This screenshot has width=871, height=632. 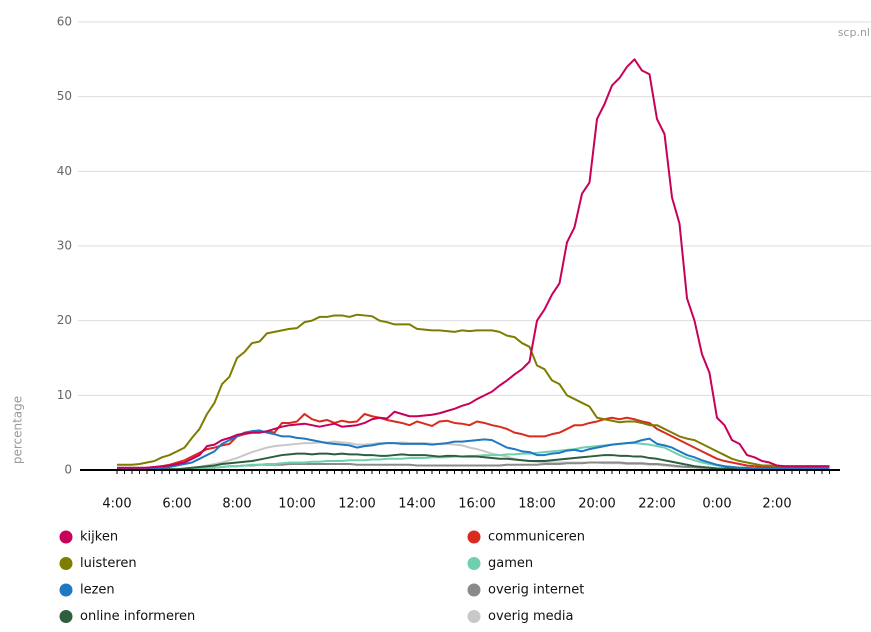 What do you see at coordinates (176, 504) in the screenshot?
I see `x-tick-label: 6:00` at bounding box center [176, 504].